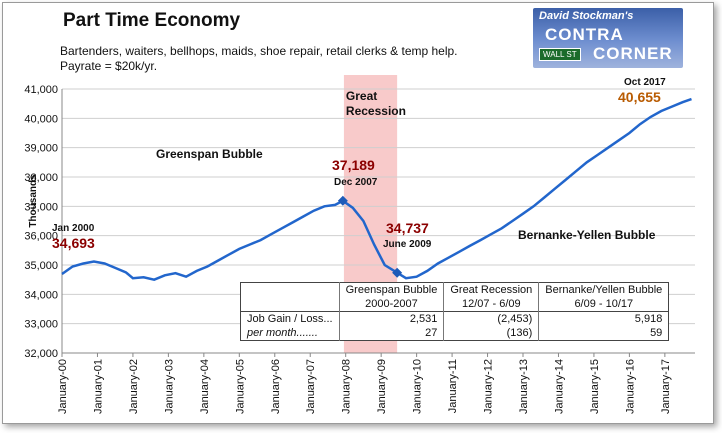 The height and width of the screenshot is (433, 722). I want to click on table-header-cell: Greenspan Bubble, so click(391, 289).